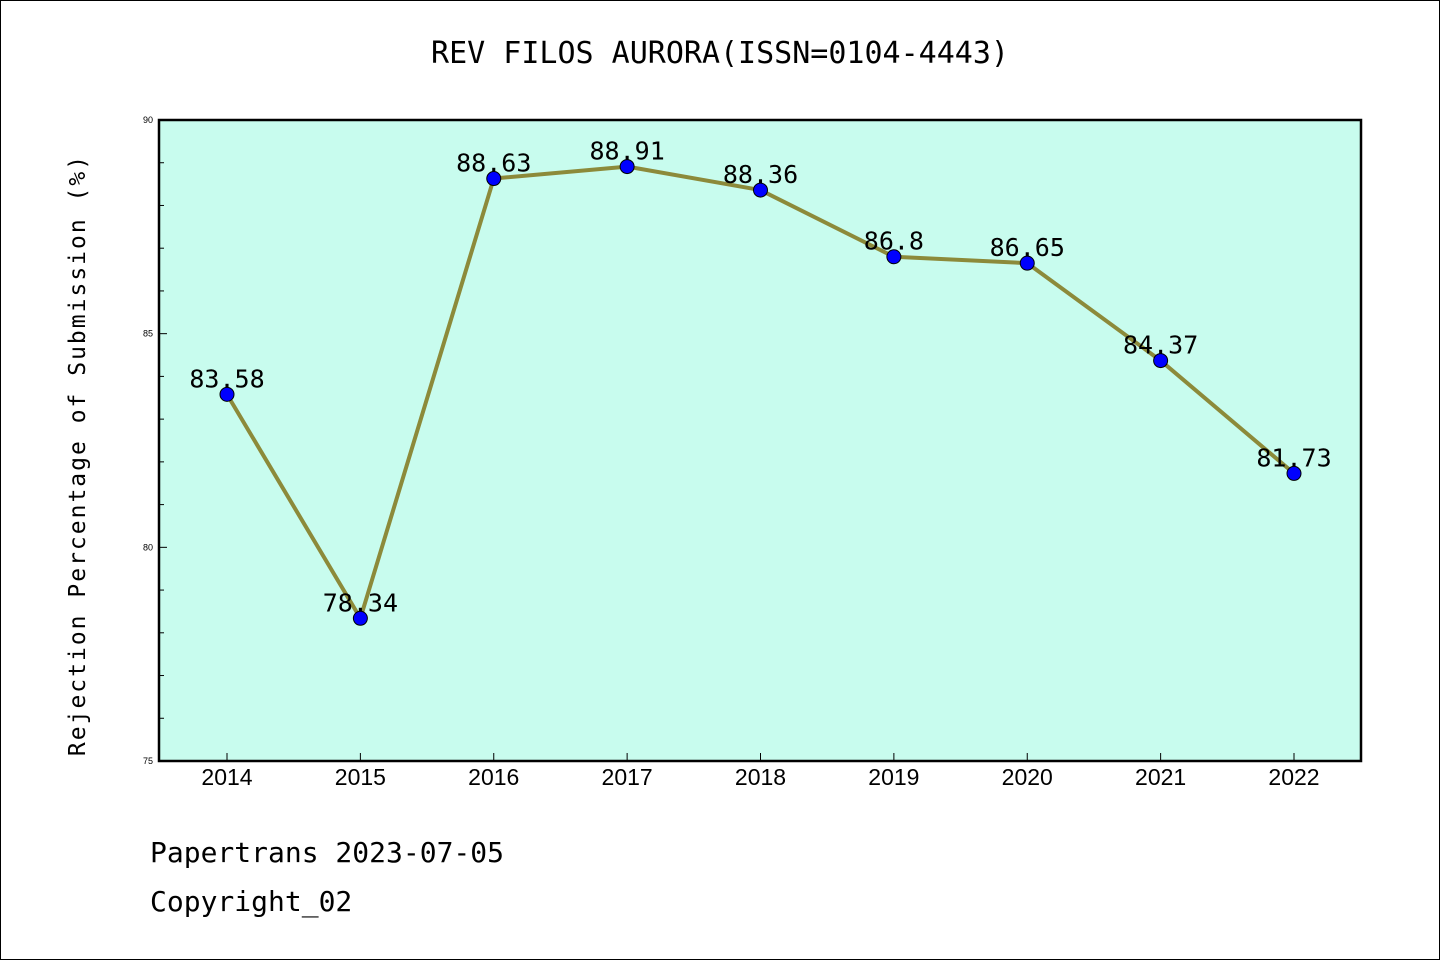  I want to click on data-label: 81.73, so click(1293, 457).